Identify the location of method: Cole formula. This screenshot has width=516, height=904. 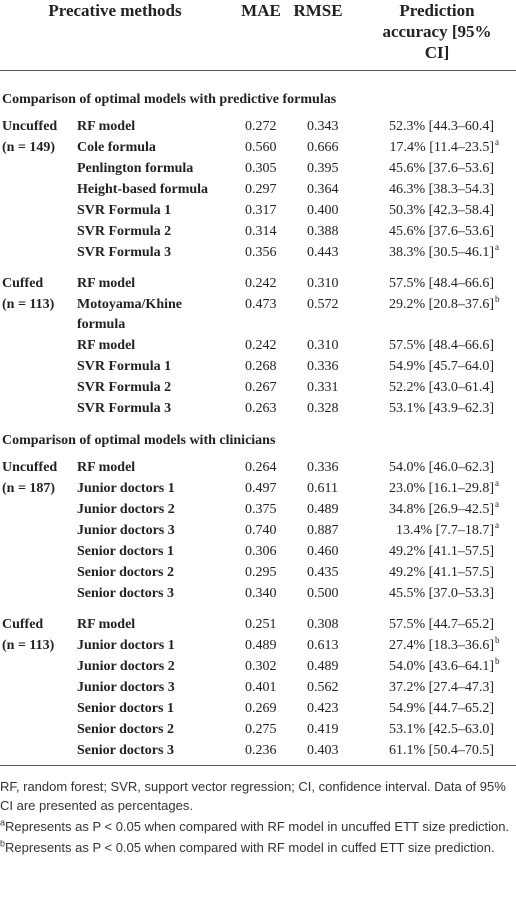
(116, 147).